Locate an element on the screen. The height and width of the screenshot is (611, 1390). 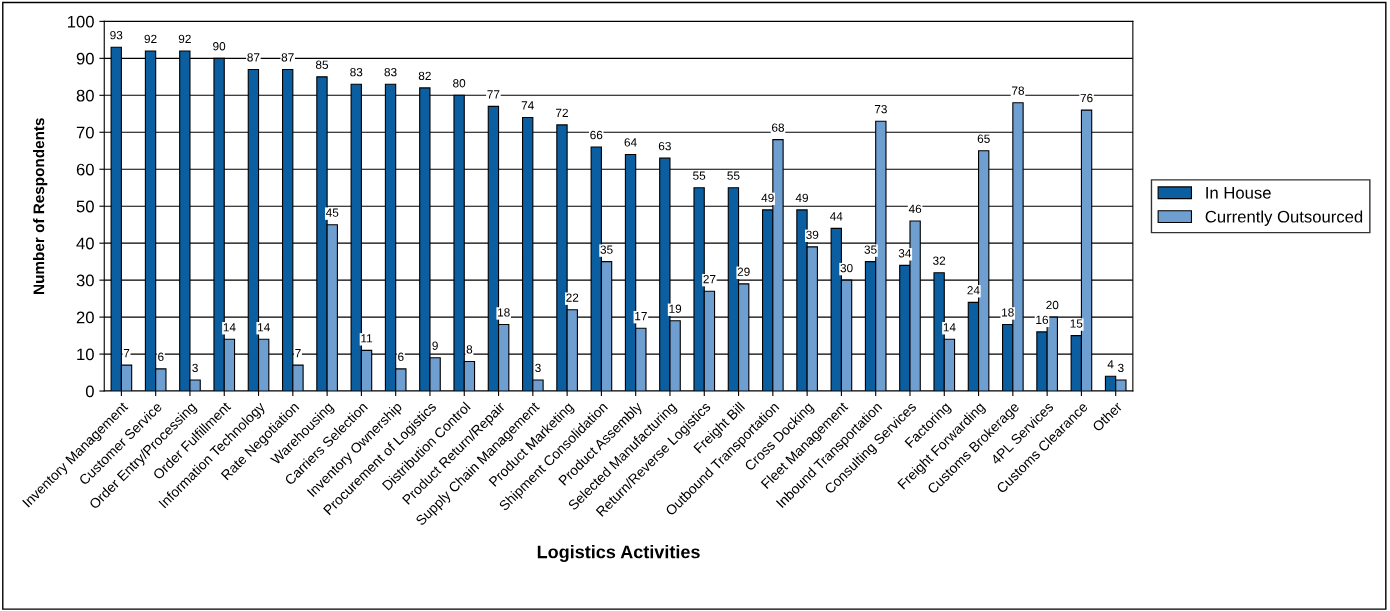
data-label: 11 is located at coordinates (367, 338).